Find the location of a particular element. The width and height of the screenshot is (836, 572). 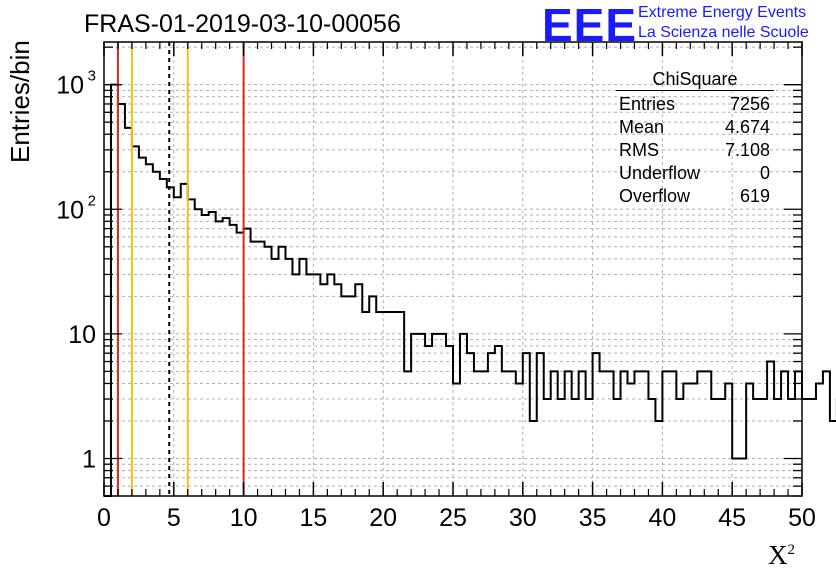

logo-line-1: Extreme Energy Events is located at coordinates (722, 12).